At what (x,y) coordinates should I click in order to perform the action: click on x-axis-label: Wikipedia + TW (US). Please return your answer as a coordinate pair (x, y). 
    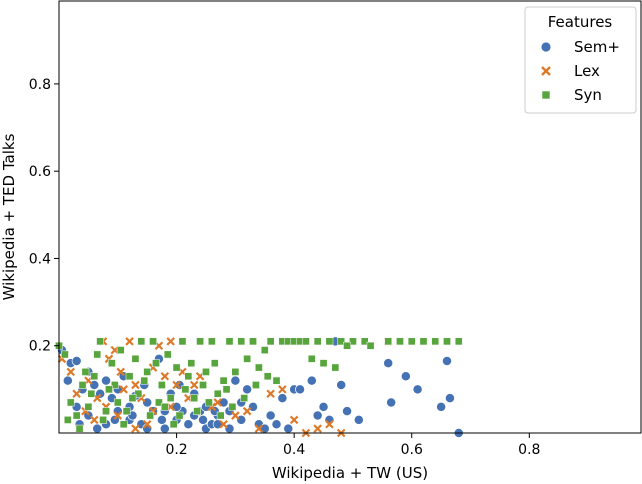
    Looking at the image, I should click on (350, 473).